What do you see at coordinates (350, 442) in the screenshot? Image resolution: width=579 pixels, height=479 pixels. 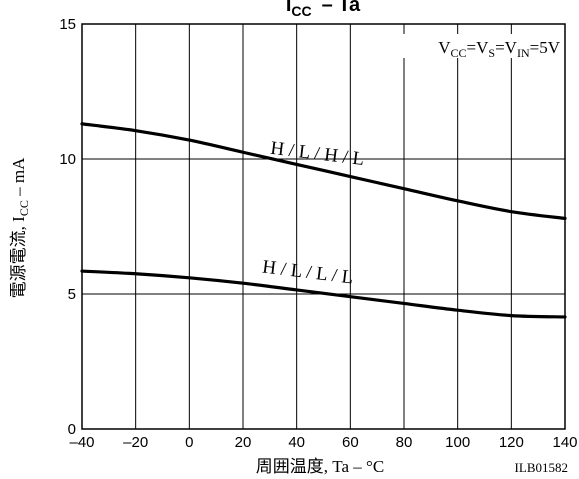 I see `x-tick-label: 60` at bounding box center [350, 442].